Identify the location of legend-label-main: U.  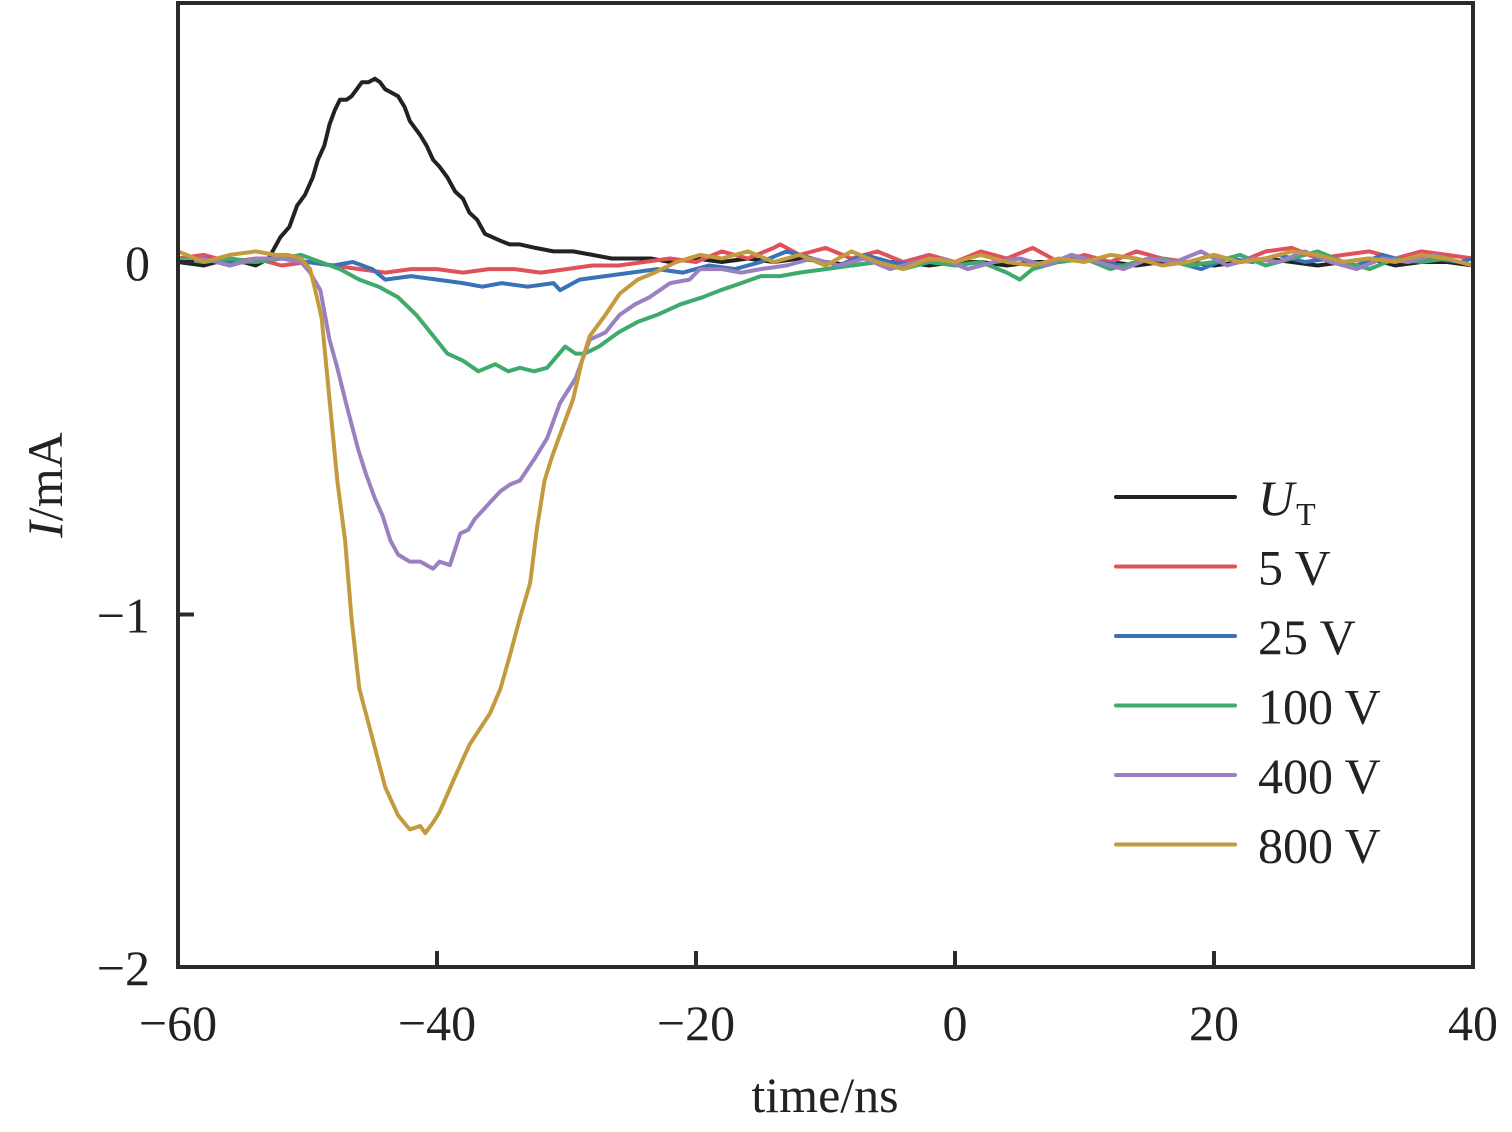
(1277, 498).